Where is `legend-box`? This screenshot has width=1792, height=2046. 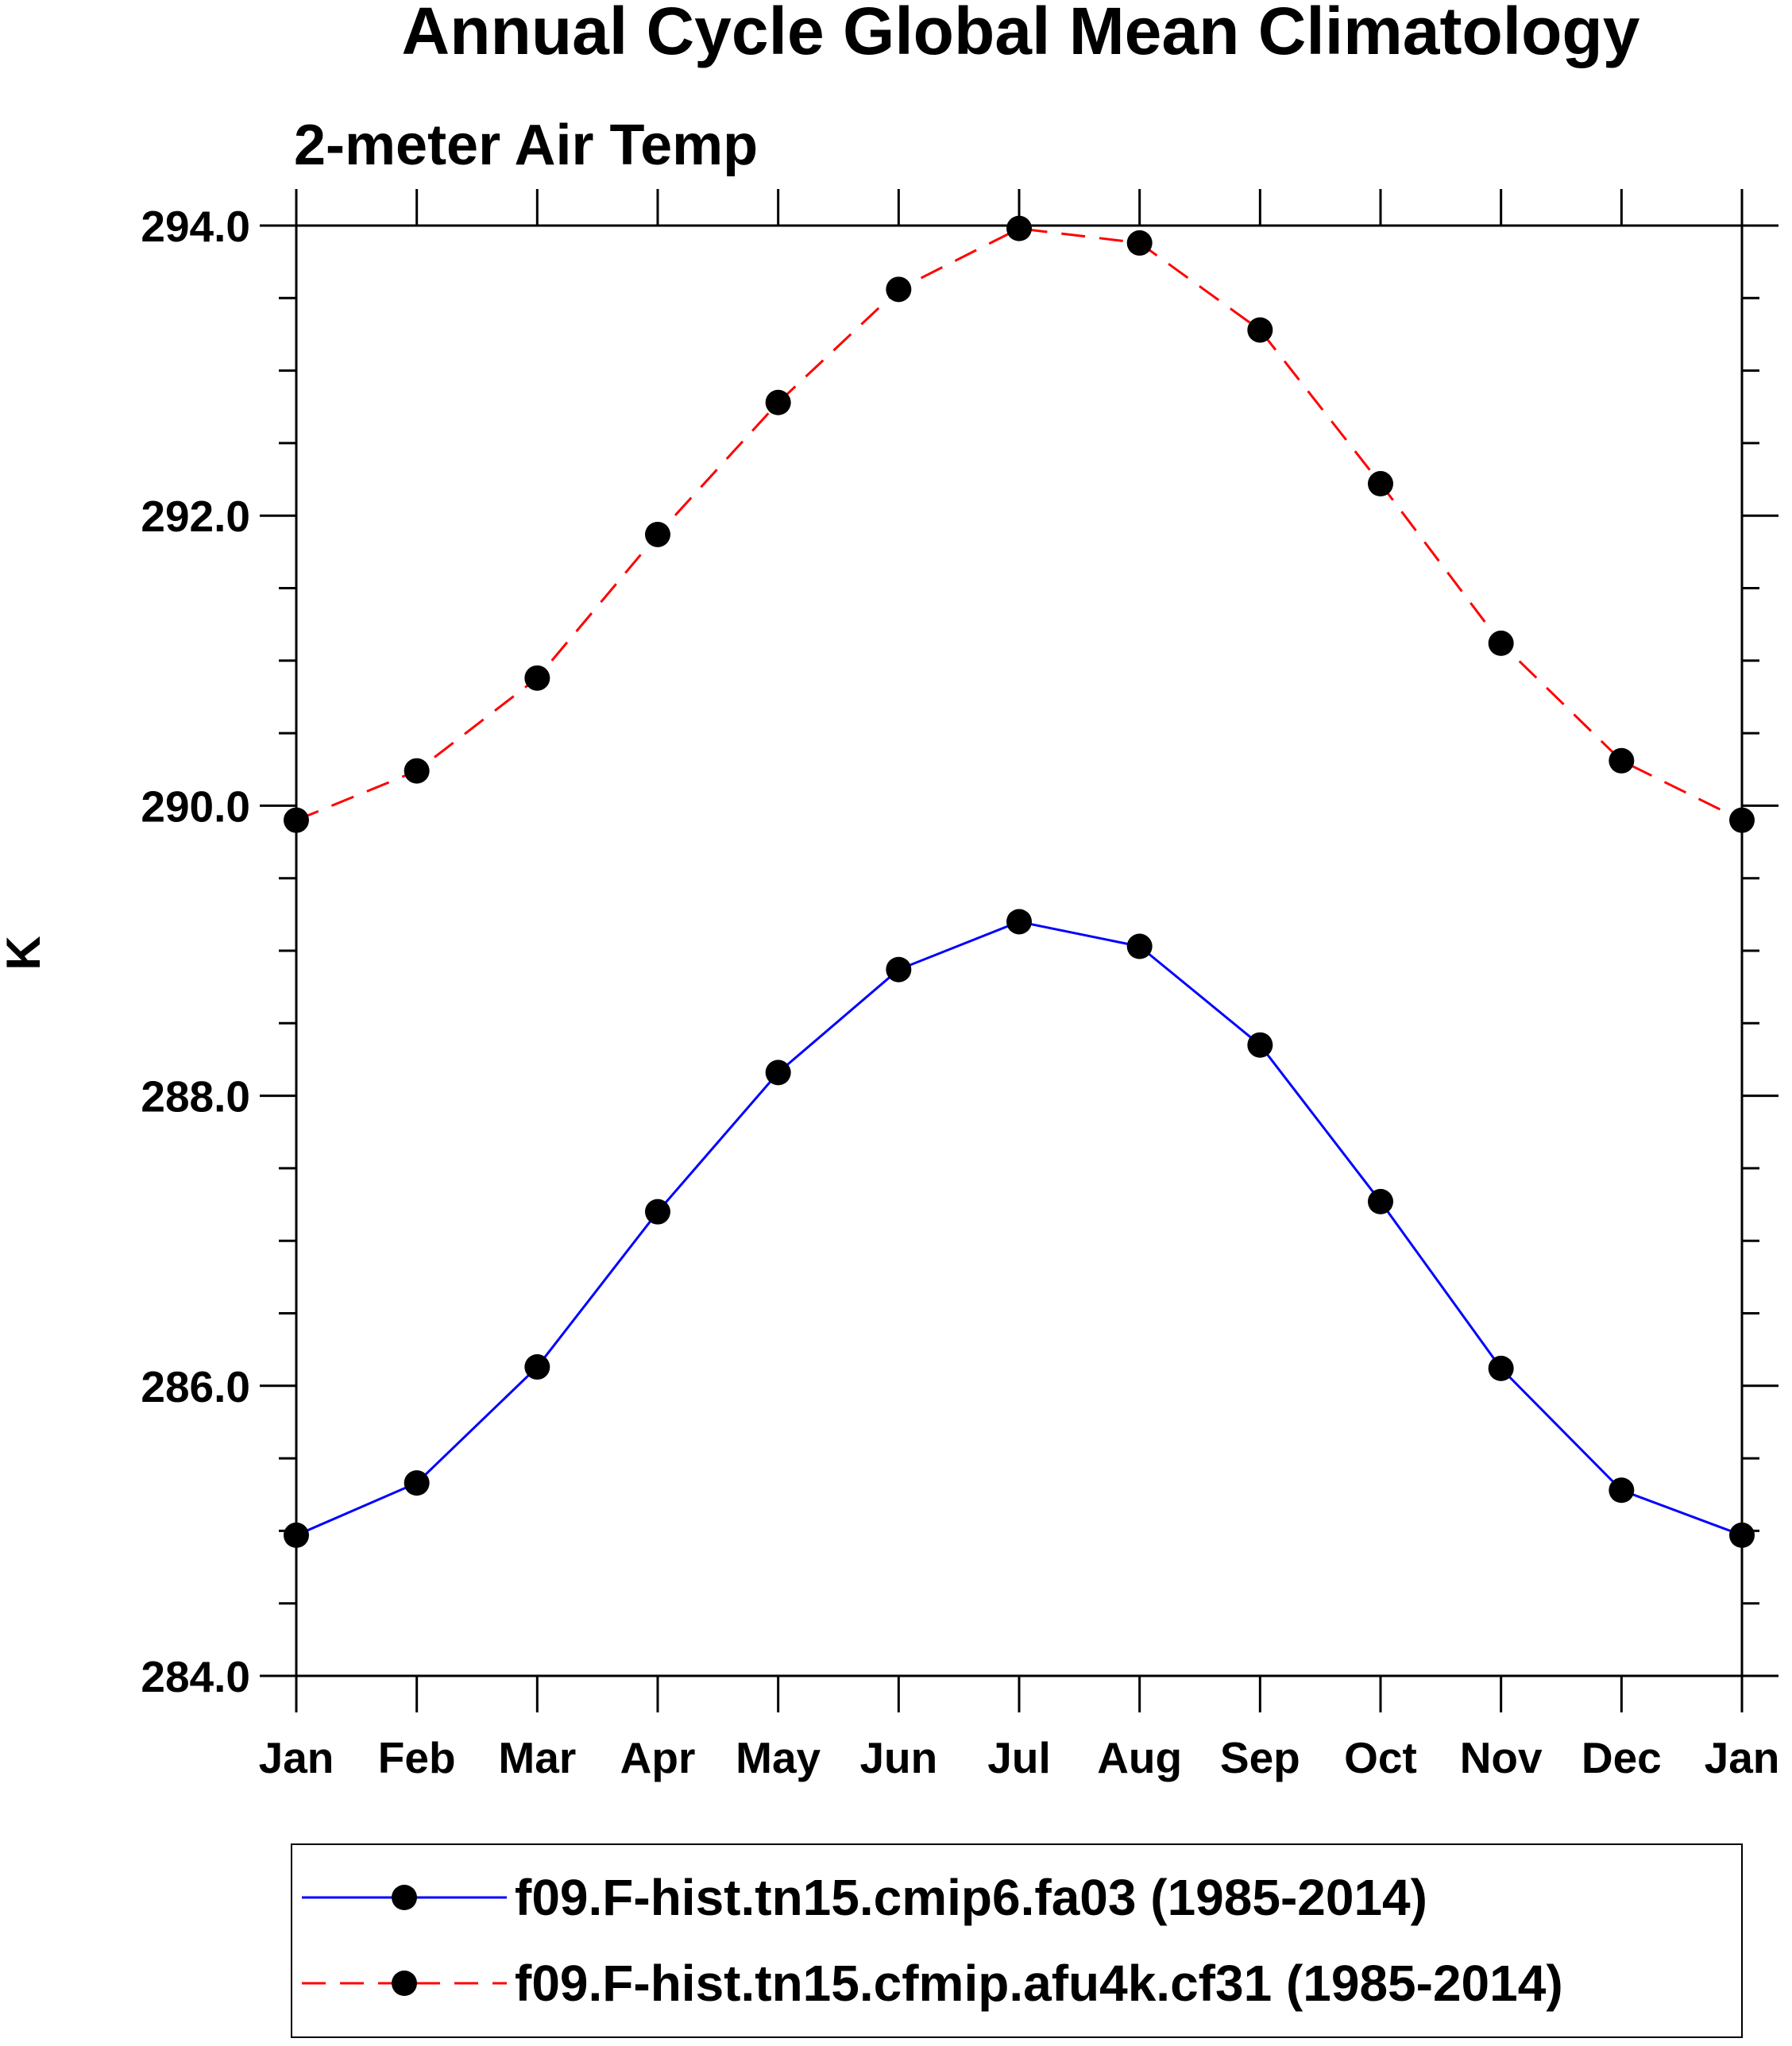
legend-box is located at coordinates (1017, 1940).